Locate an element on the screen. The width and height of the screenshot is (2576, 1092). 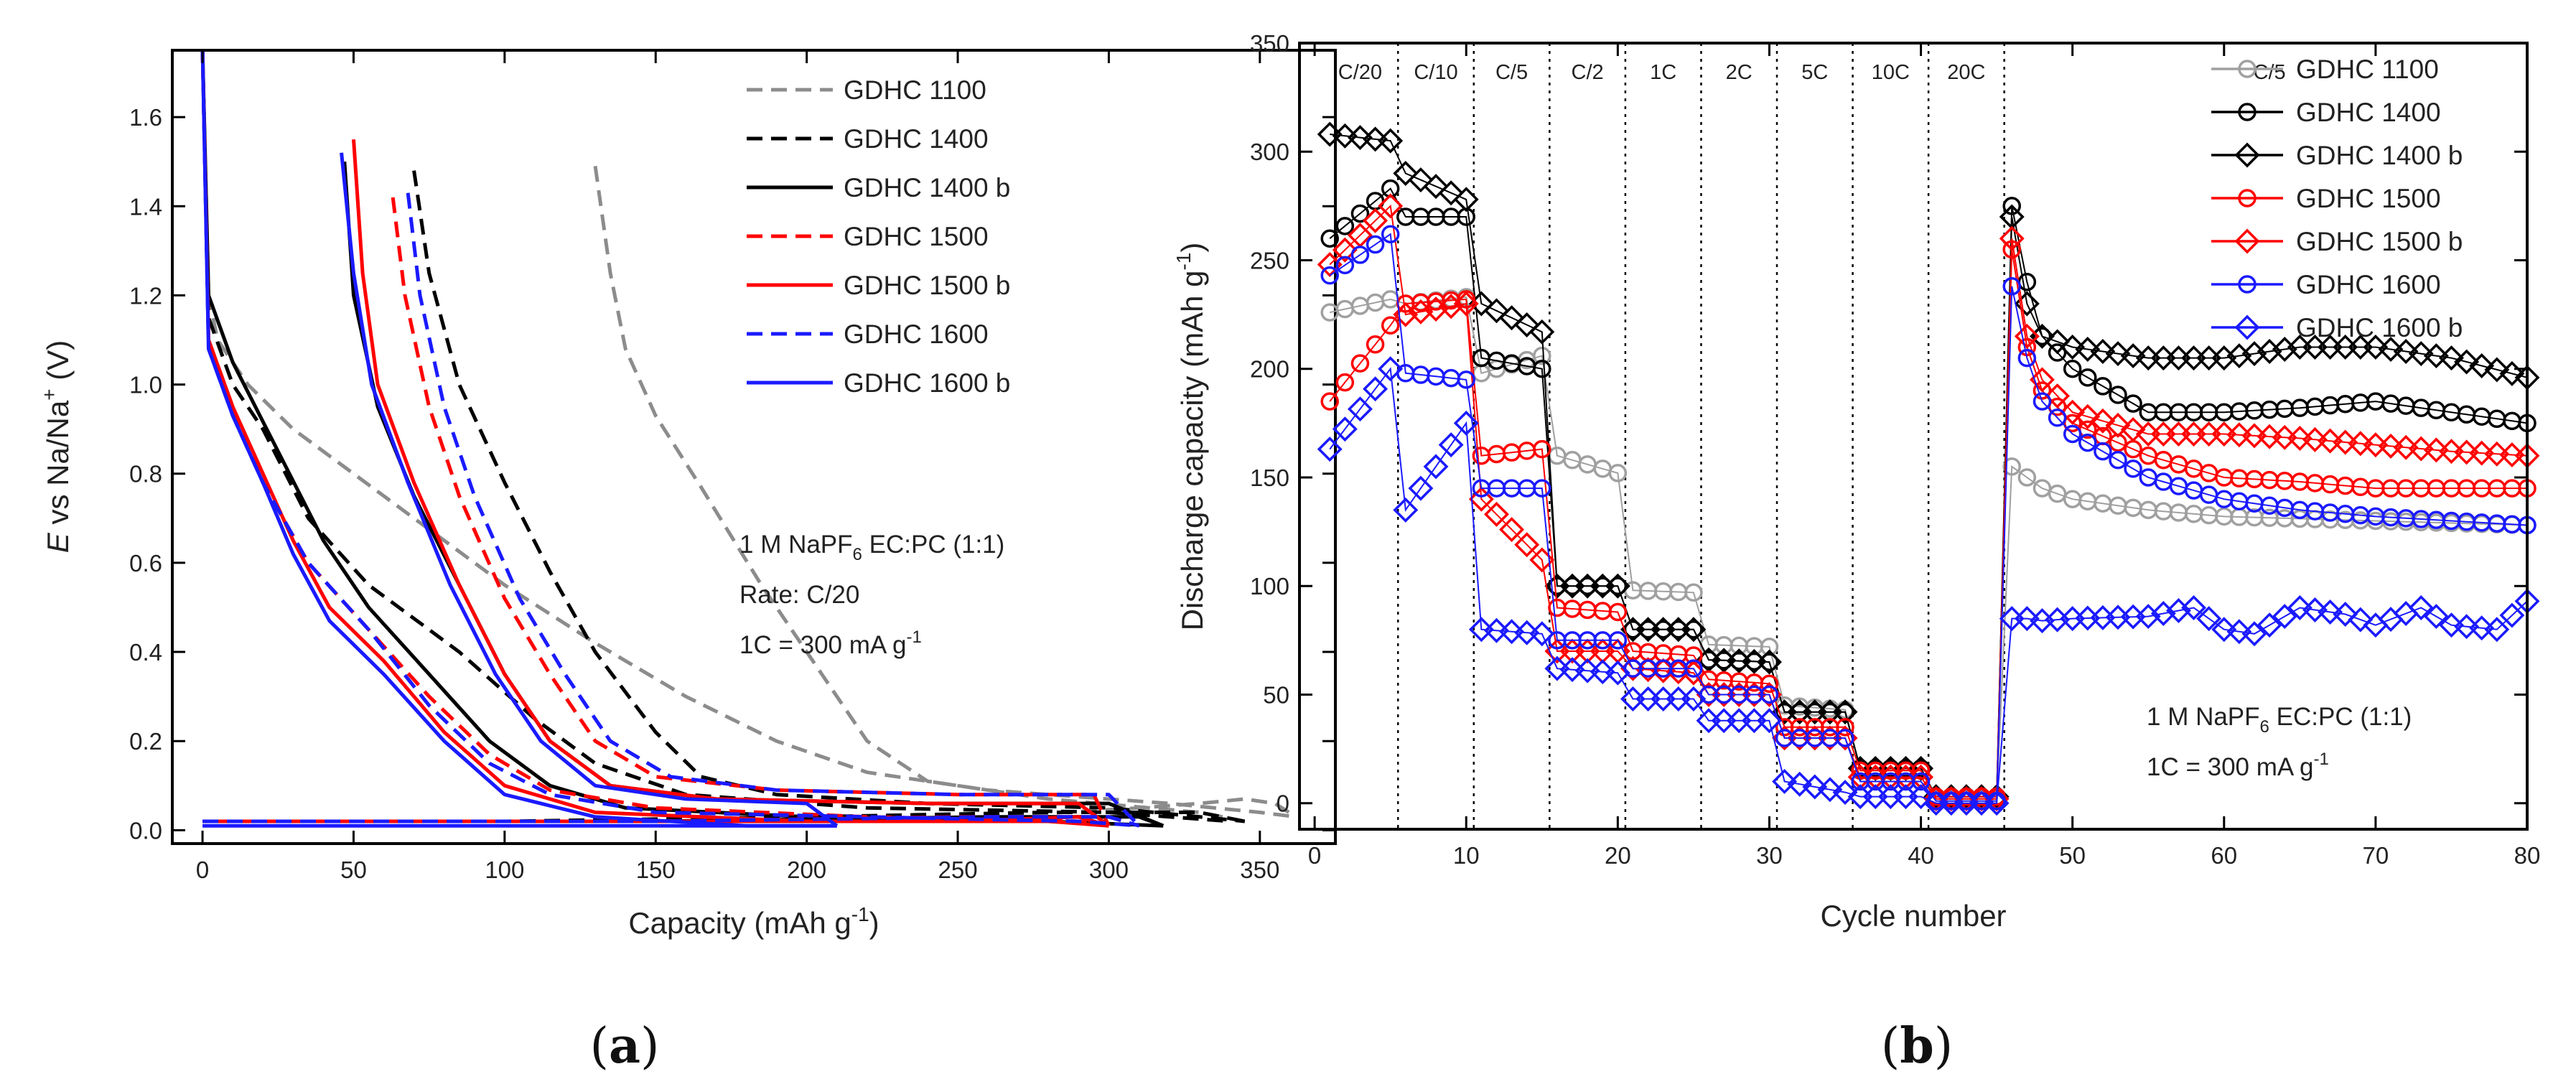
x-tick-label: 0 is located at coordinates (202, 870).